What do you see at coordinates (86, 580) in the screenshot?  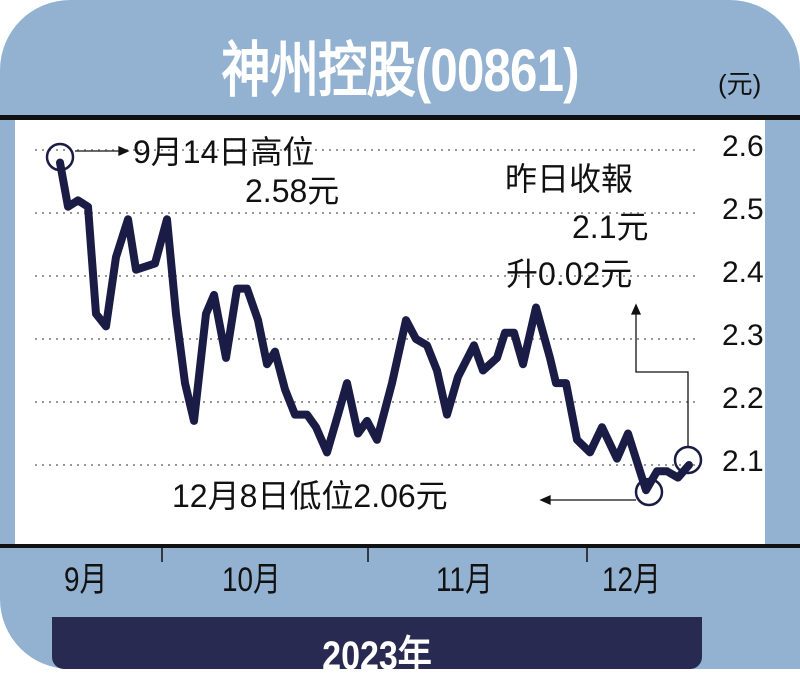 I see `x-label: 9月` at bounding box center [86, 580].